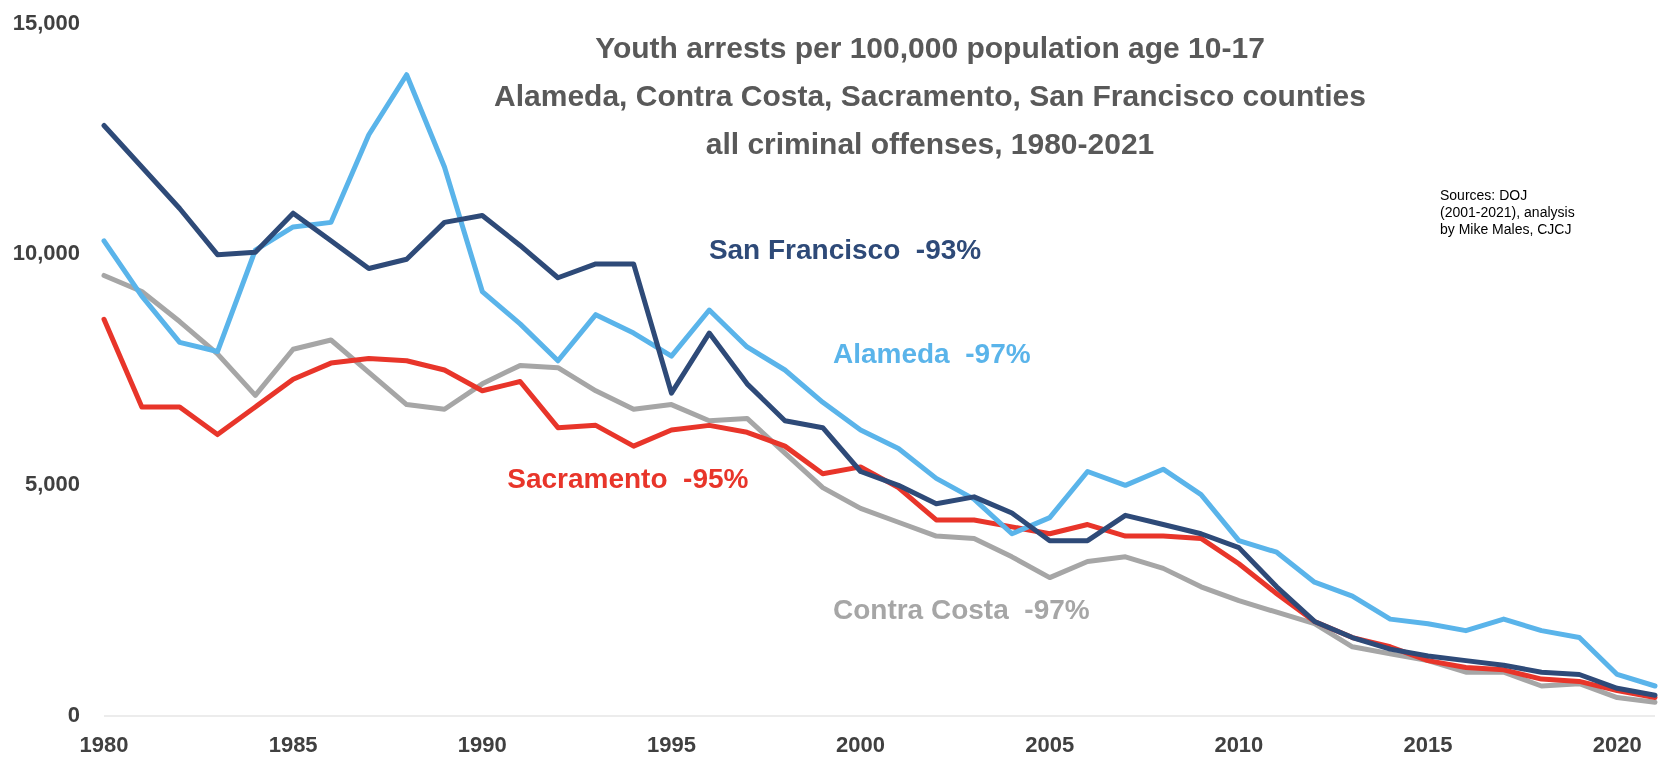 The image size is (1677, 774). I want to click on x-tick-label: 1985, so click(293, 744).